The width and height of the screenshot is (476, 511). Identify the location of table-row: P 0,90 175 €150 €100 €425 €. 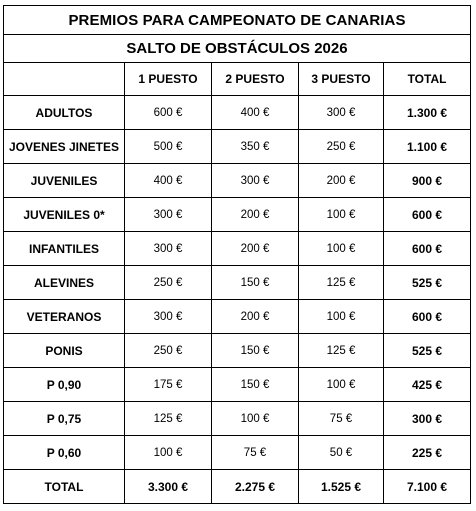
(237, 384).